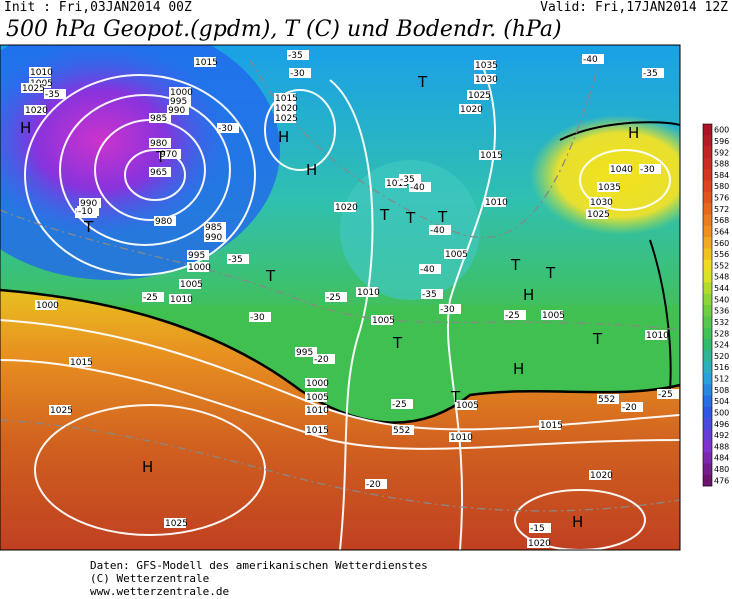 The image size is (732, 599). I want to click on footer-line: www.wetterzentrale.de, so click(159, 591).